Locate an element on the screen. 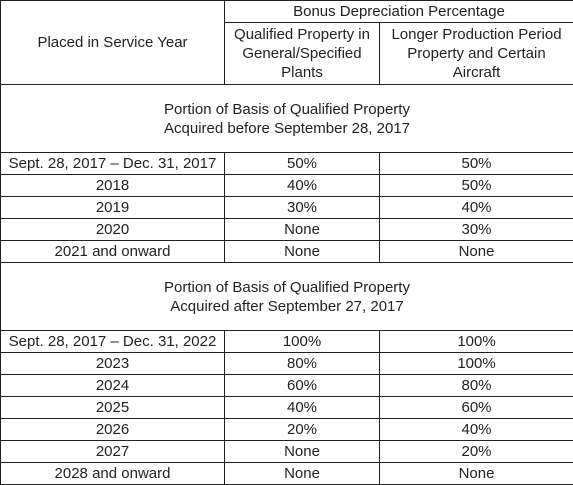 The width and height of the screenshot is (573, 485). year-column-header: Placed in Service Year is located at coordinates (112, 42).